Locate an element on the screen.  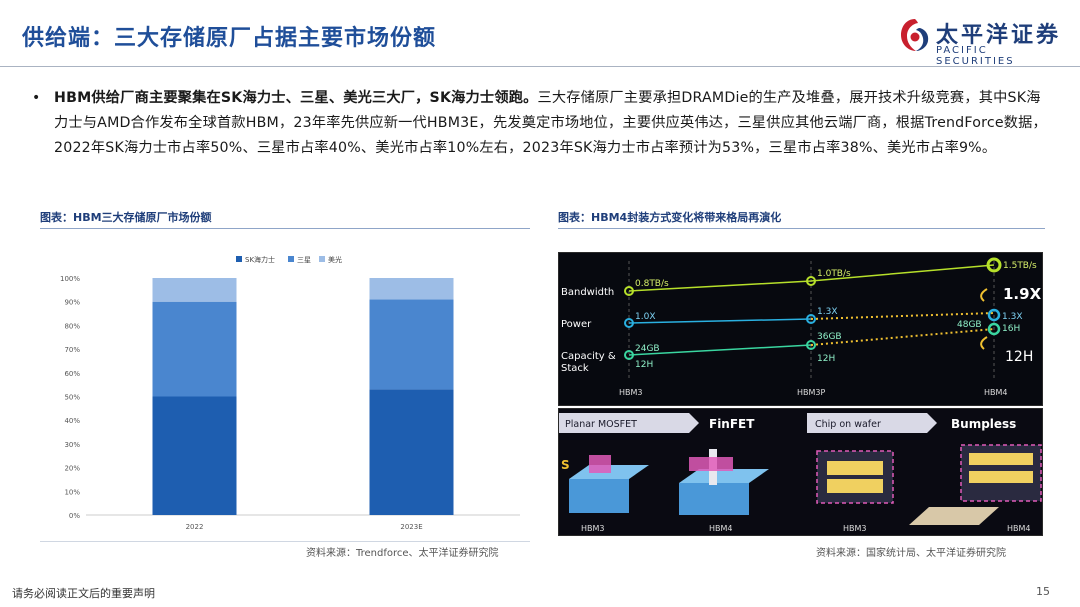
y-tick-label: 60% is located at coordinates (72, 374).